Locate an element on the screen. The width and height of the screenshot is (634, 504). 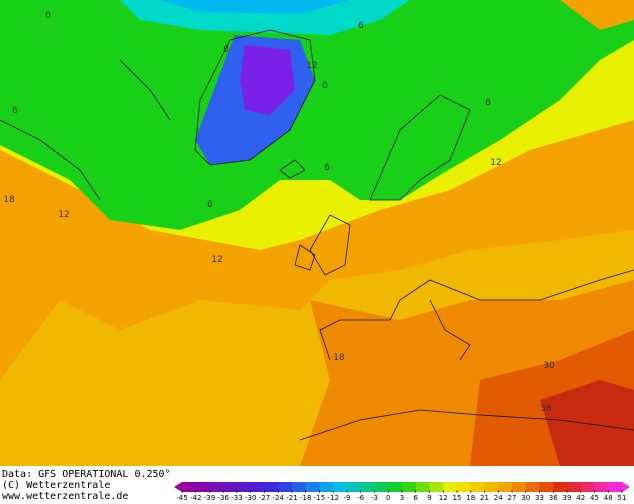
colorbar-label: 39 is located at coordinates (567, 498).